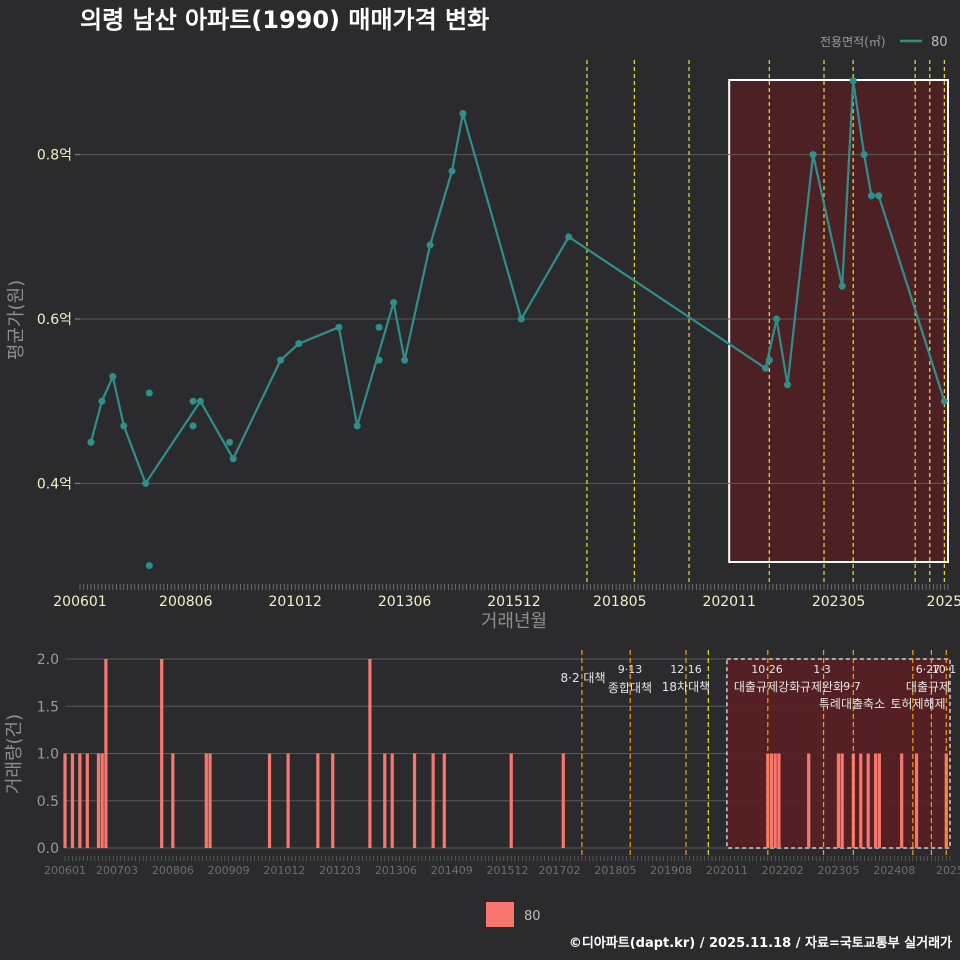 Image resolution: width=960 pixels, height=960 pixels. Describe the element at coordinates (939, 42) in the screenshot. I see `legend-item-80: 80` at that location.